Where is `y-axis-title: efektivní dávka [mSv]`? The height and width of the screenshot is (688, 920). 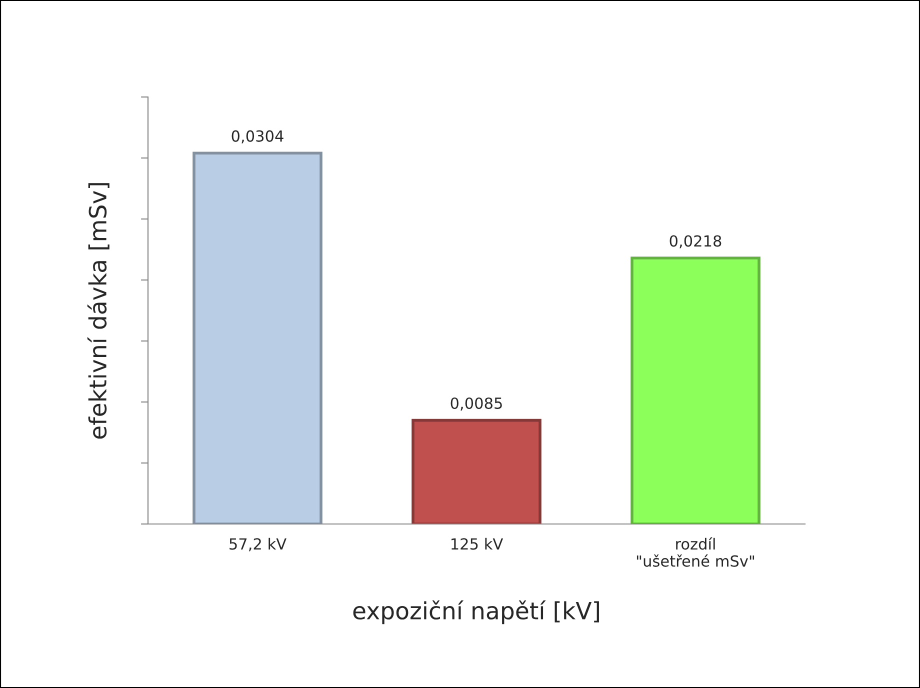 y-axis-title: efektivní dávka [mSv] is located at coordinates (98, 311).